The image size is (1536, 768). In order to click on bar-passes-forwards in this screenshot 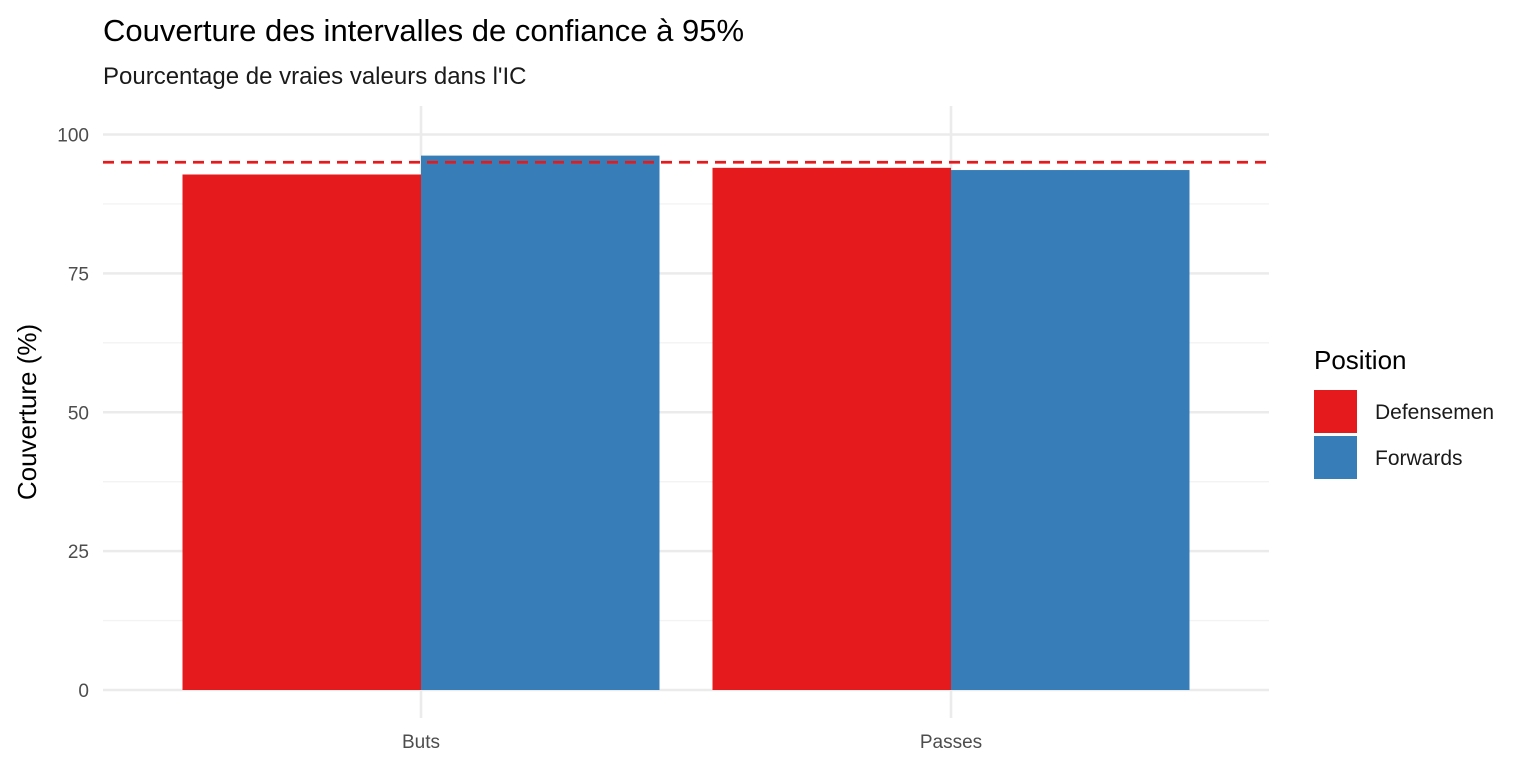, I will do `click(1070, 430)`.